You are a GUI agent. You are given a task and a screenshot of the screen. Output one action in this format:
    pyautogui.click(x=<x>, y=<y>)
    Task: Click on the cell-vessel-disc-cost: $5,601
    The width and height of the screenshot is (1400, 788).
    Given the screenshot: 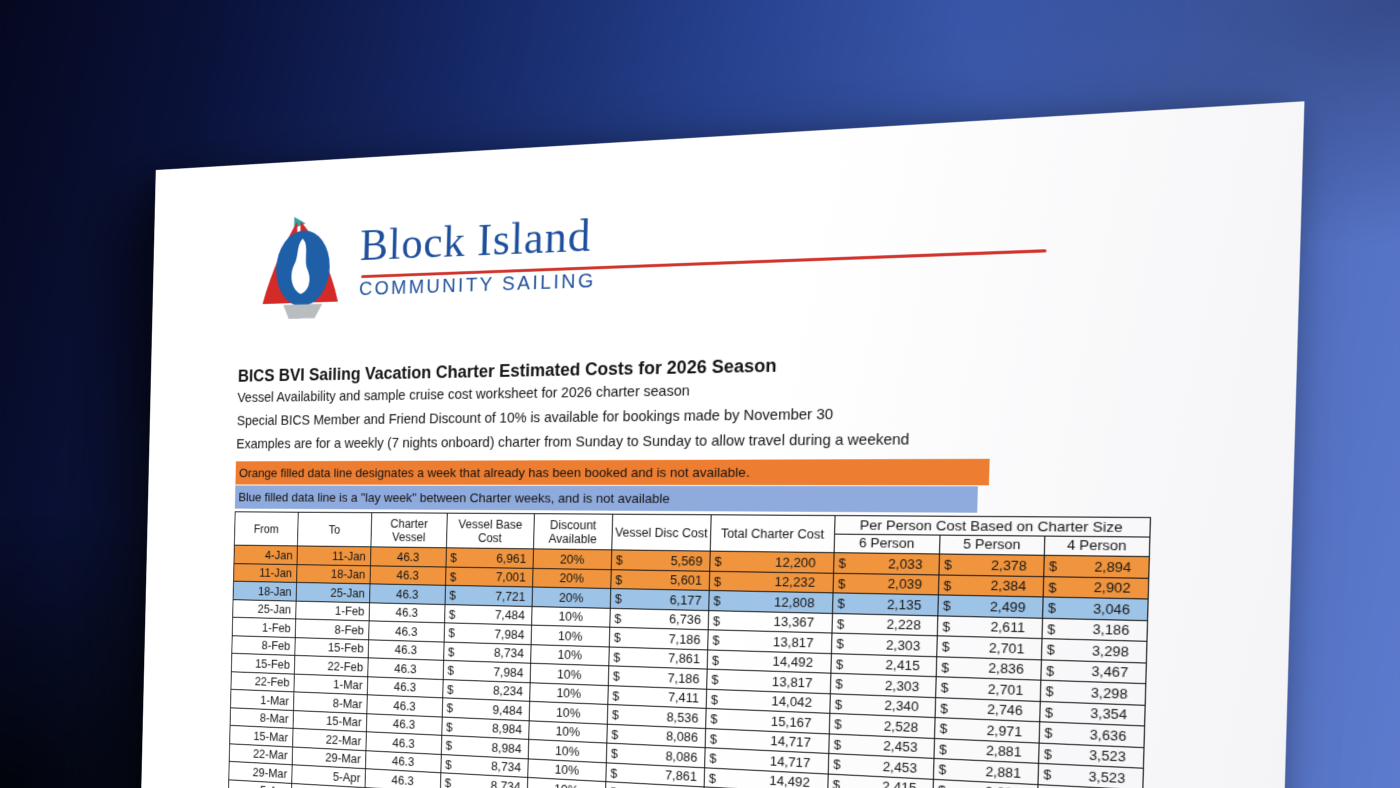 What is the action you would take?
    pyautogui.click(x=660, y=580)
    